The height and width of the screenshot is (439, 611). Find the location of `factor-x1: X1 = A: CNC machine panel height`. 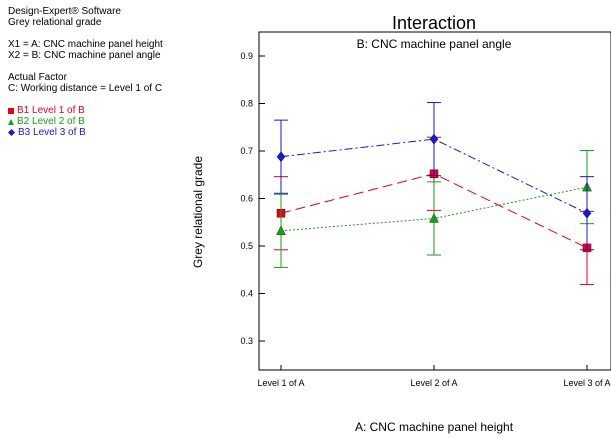

factor-x1: X1 = A: CNC machine panel height is located at coordinates (85, 44).